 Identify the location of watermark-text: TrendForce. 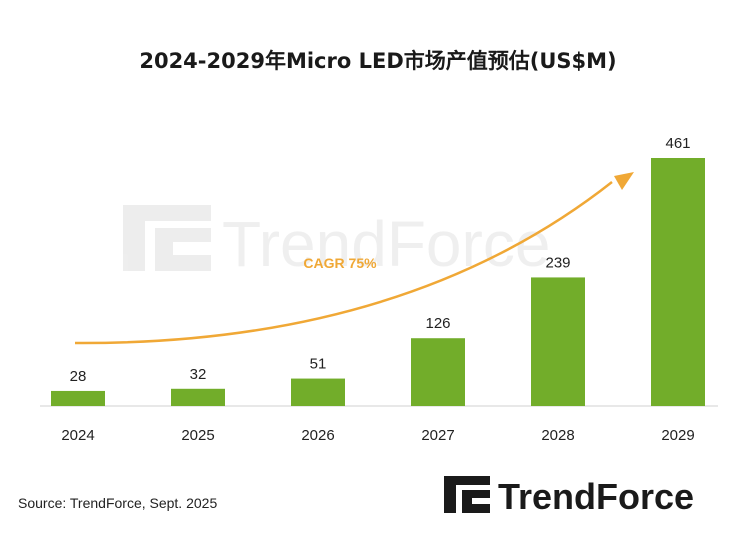
(386, 244).